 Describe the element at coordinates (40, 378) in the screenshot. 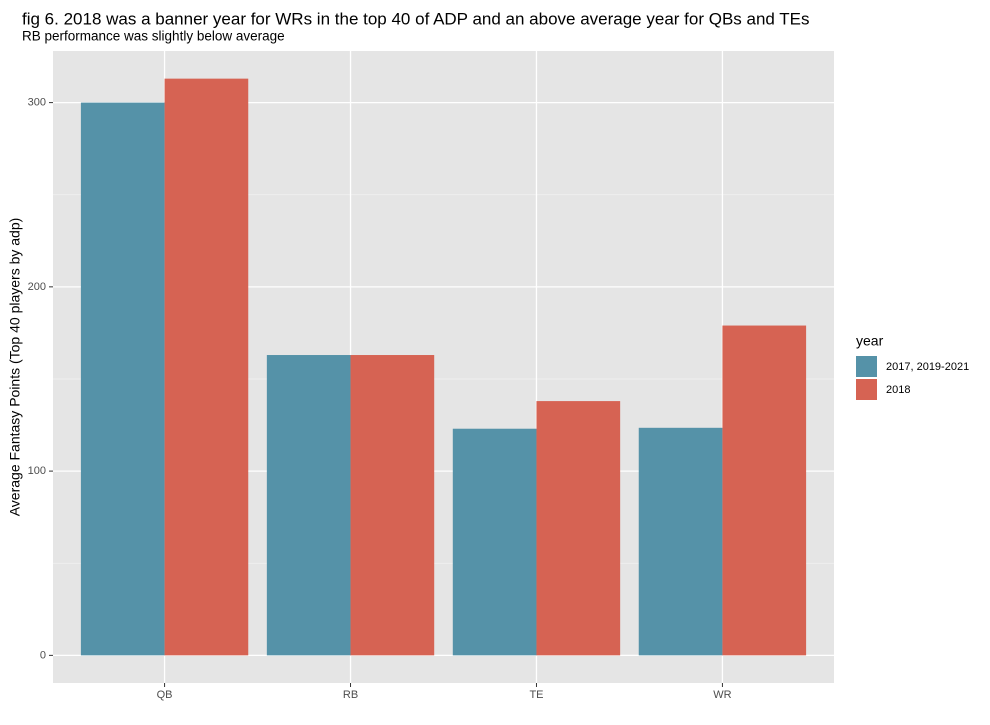

I see `y-axis: 0 100 200 300` at that location.